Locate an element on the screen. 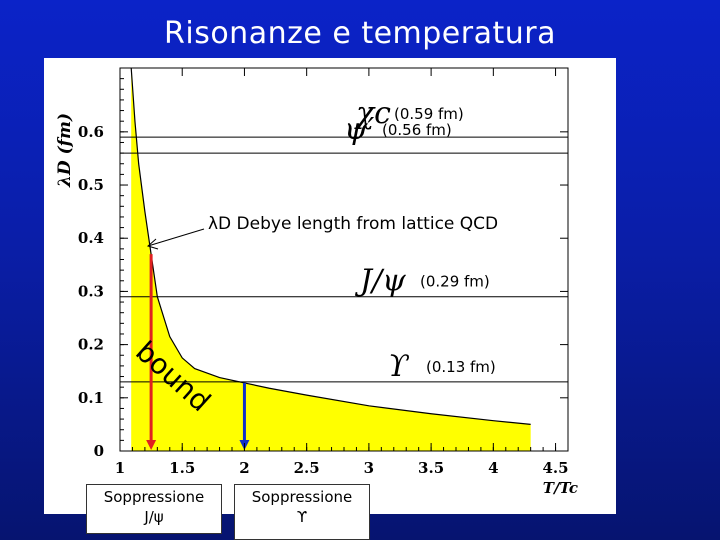 Image resolution: width=720 pixels, height=540 pixels. threshold-symbol-1: ψ′ is located at coordinates (359, 129).